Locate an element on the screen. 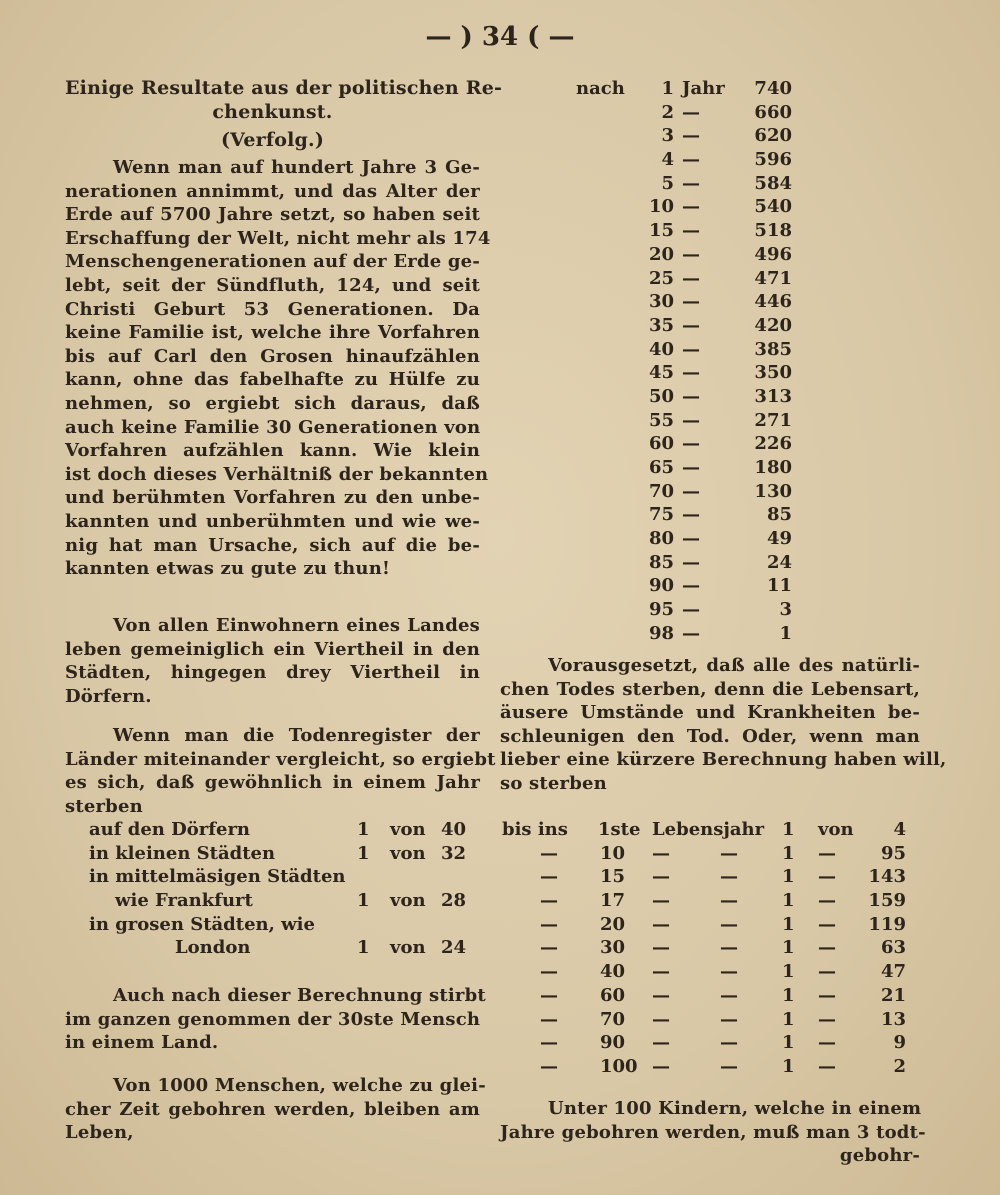  survival-row: 80 — 49 is located at coordinates (710, 539).